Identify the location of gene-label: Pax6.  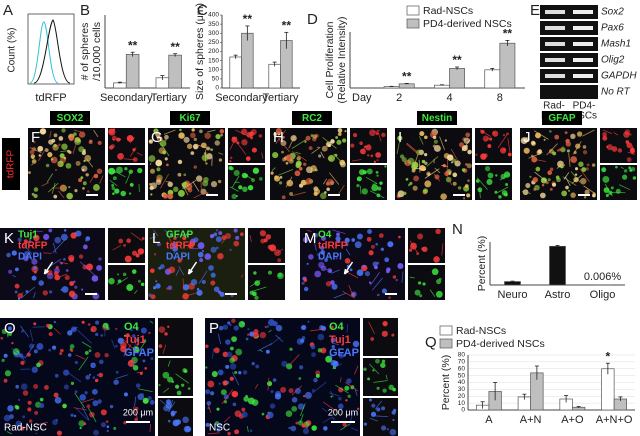
(612, 28).